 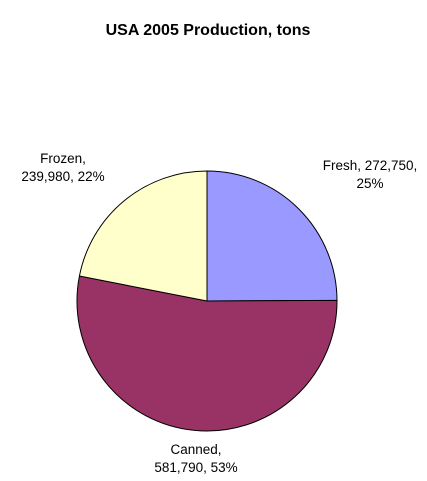 I want to click on slice-label-canned: Canned, 581,790, 53%, so click(x=195, y=458).